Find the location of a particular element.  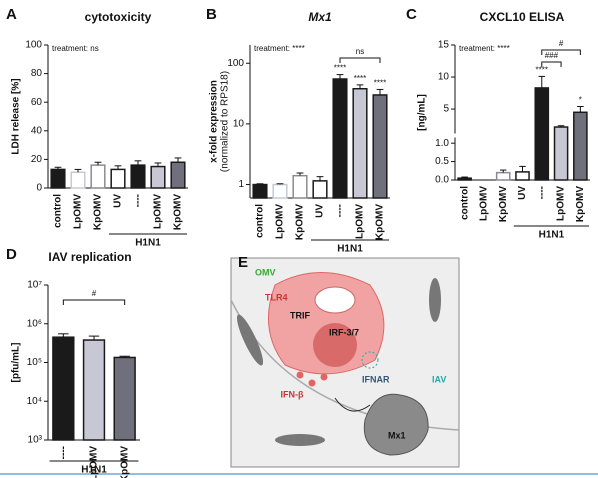

epithelial-cell is located at coordinates (396, 424).